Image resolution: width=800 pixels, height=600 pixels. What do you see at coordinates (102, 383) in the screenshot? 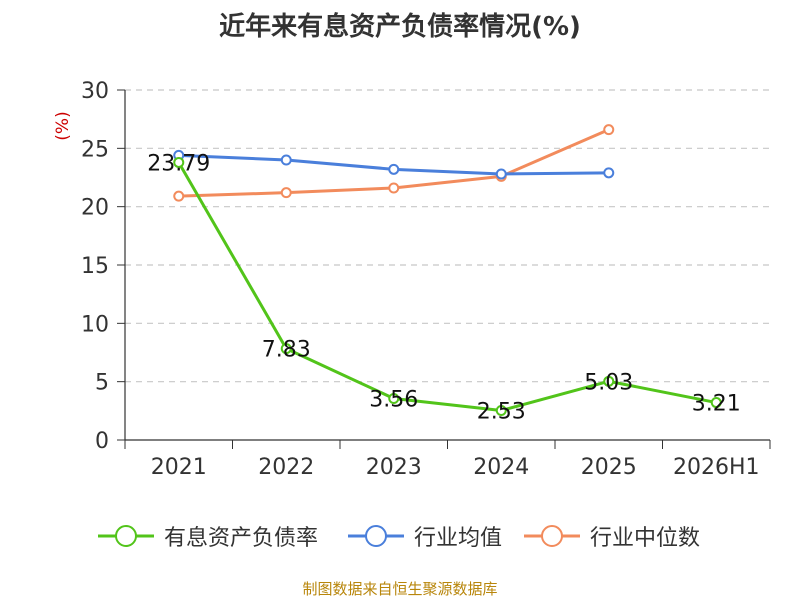
I see `y-tick-label: 5` at bounding box center [102, 383].